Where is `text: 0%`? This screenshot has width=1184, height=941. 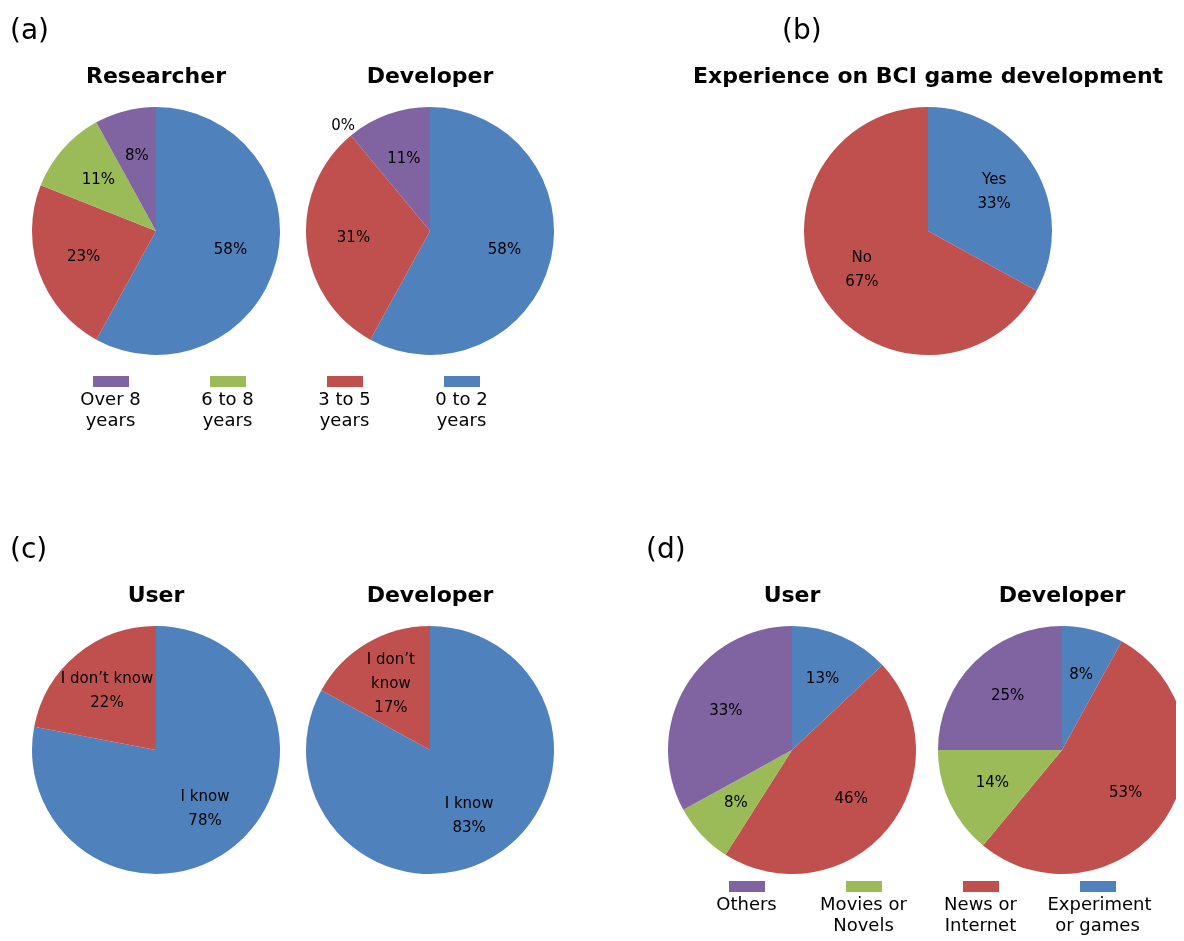
text: 0% is located at coordinates (343, 124).